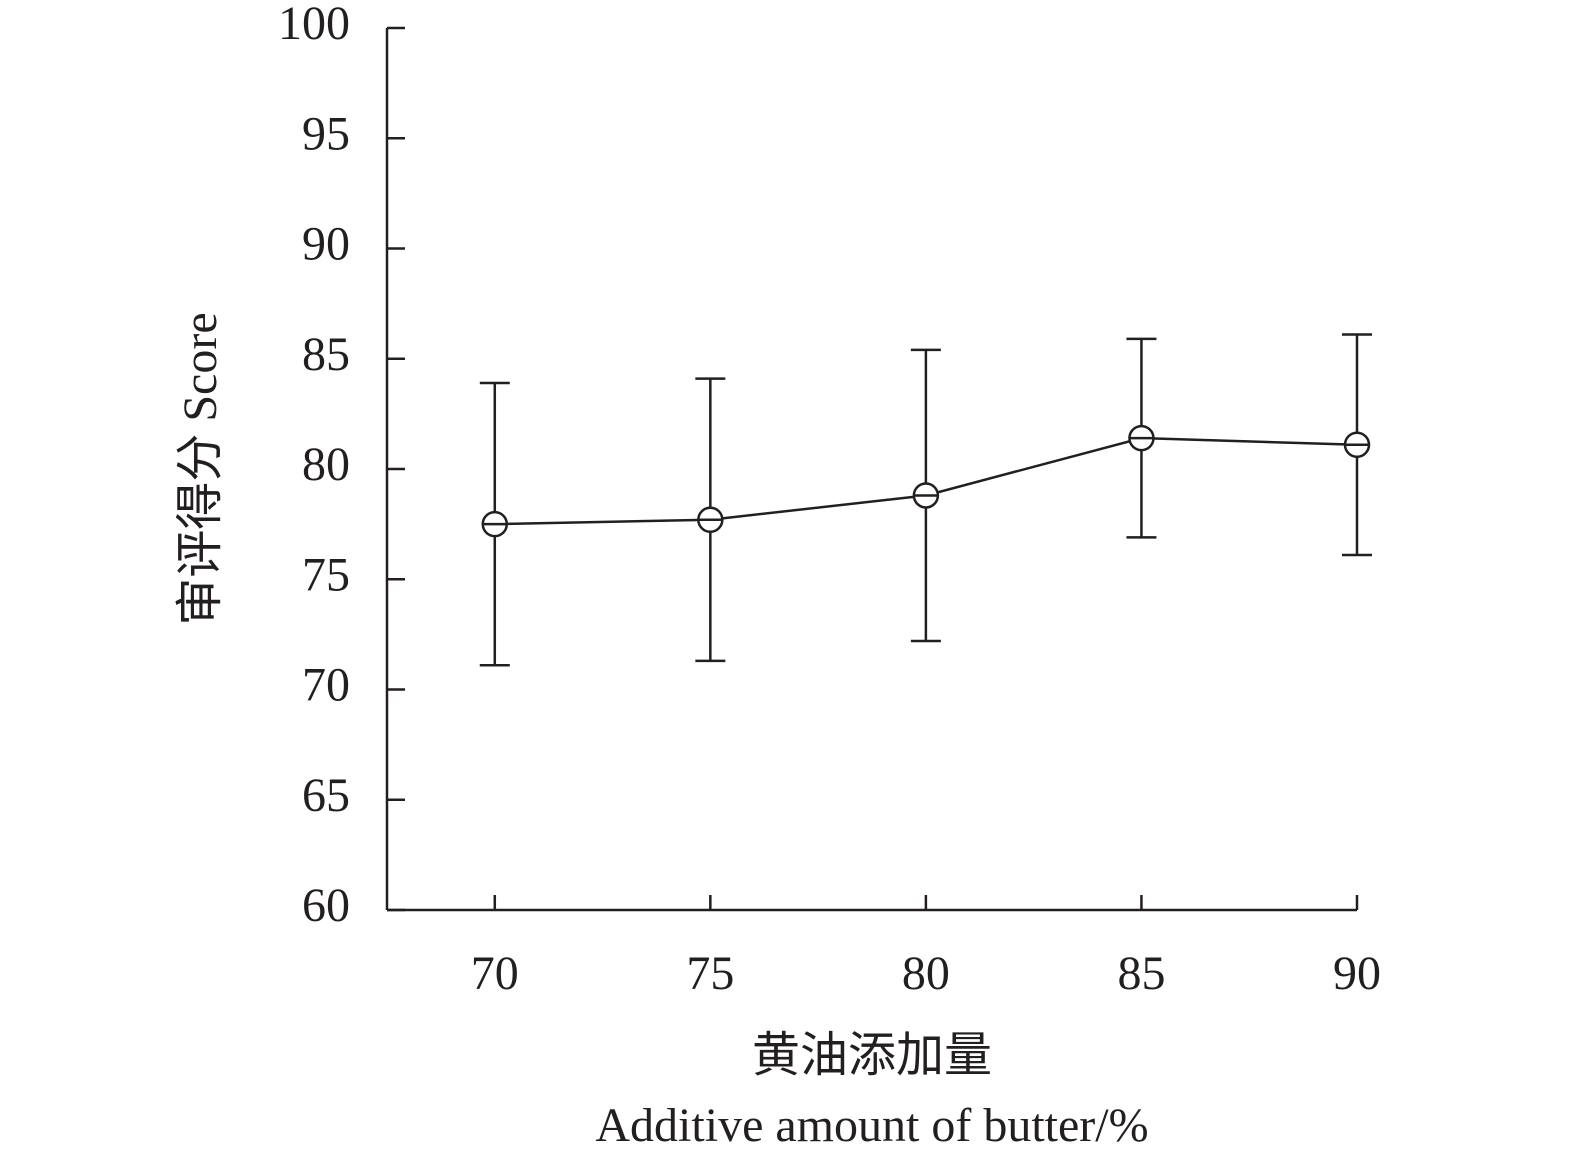 Image resolution: width=1575 pixels, height=1169 pixels. What do you see at coordinates (200, 468) in the screenshot?
I see `y-axis-label: 审评得分 Score` at bounding box center [200, 468].